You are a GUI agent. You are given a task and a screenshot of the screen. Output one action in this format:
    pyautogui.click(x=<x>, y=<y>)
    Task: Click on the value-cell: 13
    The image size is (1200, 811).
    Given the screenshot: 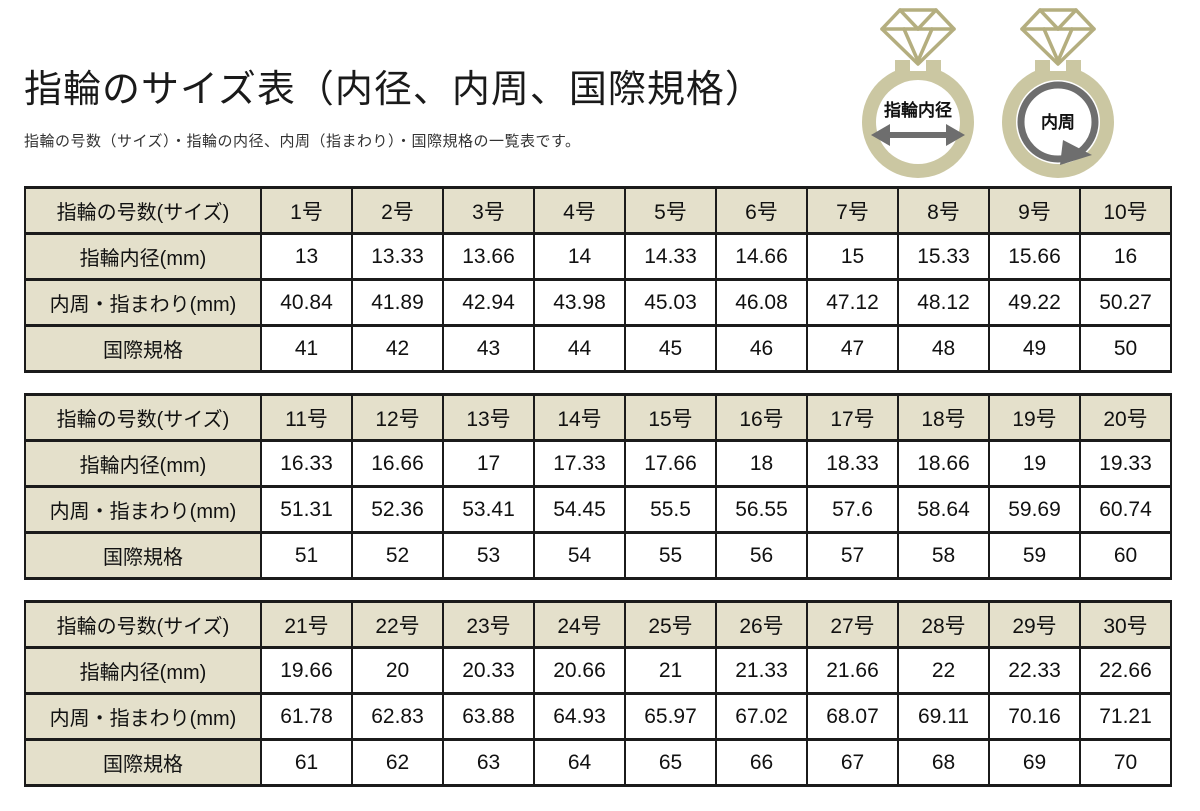 What is the action you would take?
    pyautogui.click(x=306, y=256)
    